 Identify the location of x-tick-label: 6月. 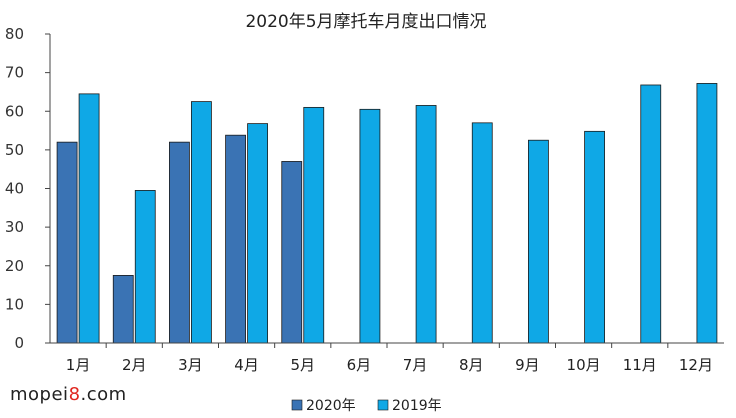
(359, 365).